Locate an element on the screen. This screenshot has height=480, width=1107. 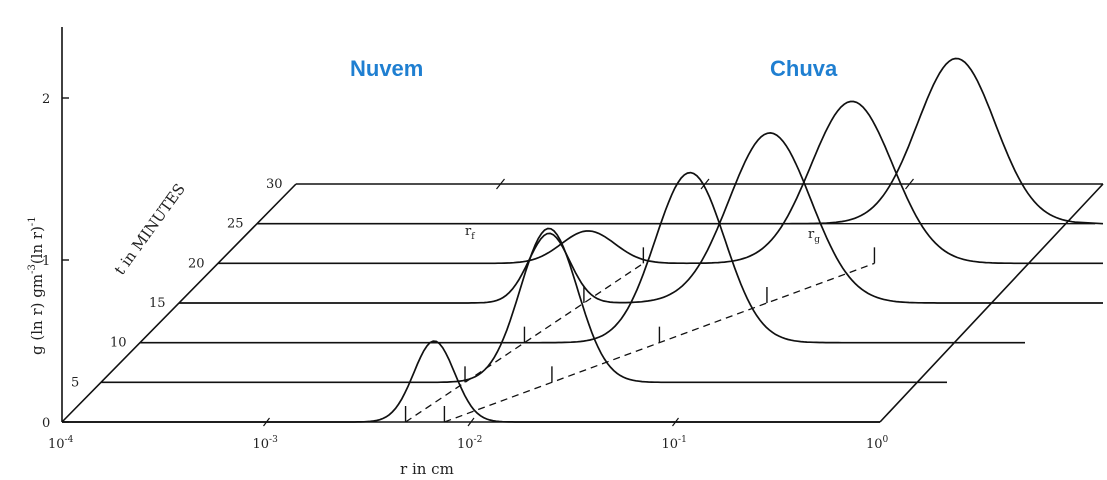
marker-line-rg is located at coordinates (659, 342).